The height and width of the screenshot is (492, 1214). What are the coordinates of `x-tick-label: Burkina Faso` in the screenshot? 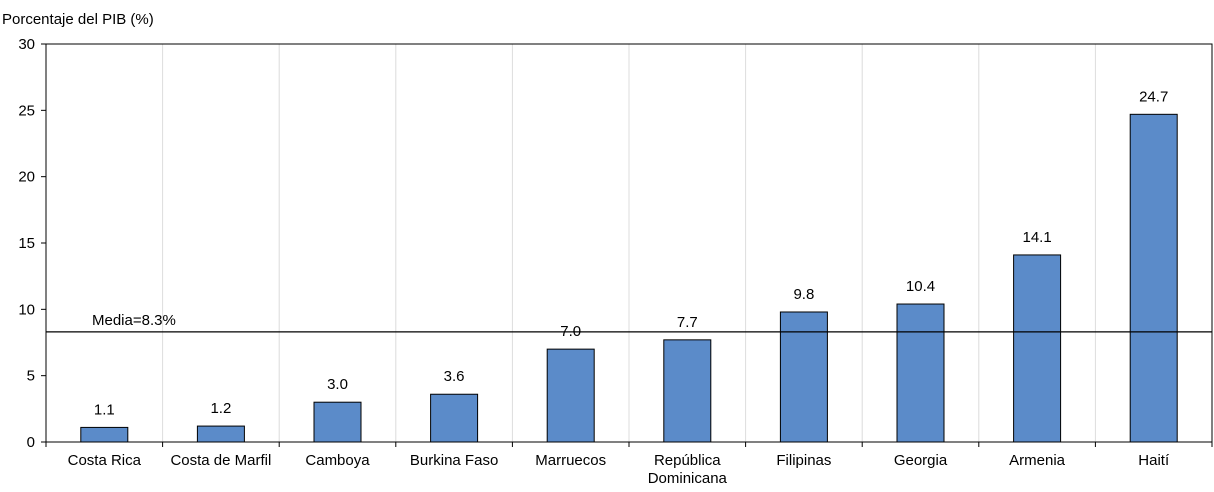 It's located at (454, 460).